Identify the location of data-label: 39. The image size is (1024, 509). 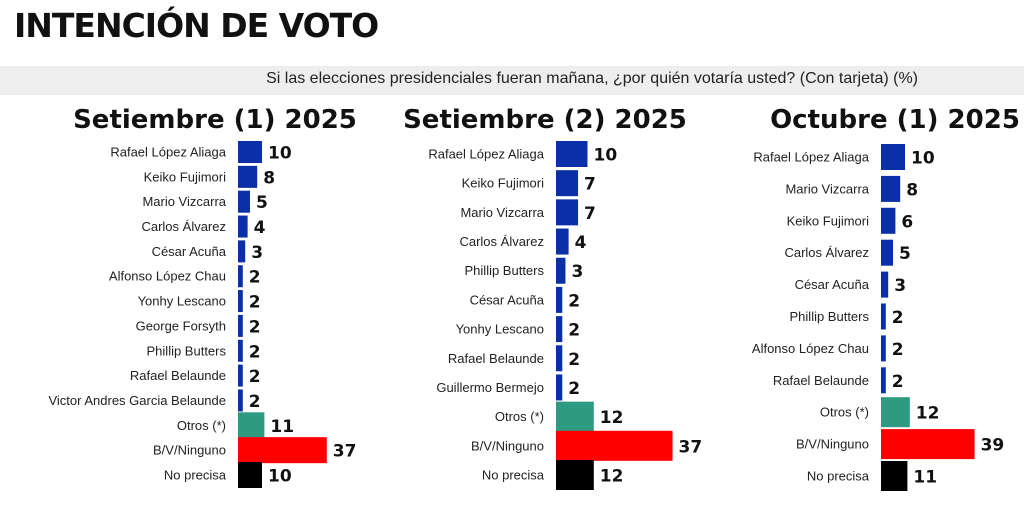
(993, 446).